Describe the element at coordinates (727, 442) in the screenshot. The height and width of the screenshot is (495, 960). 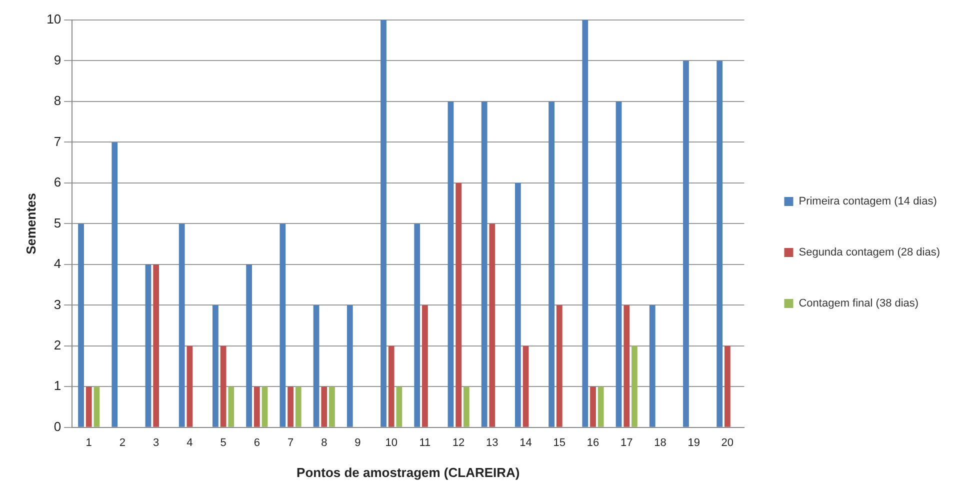
I see `x-tick-label: 20` at that location.